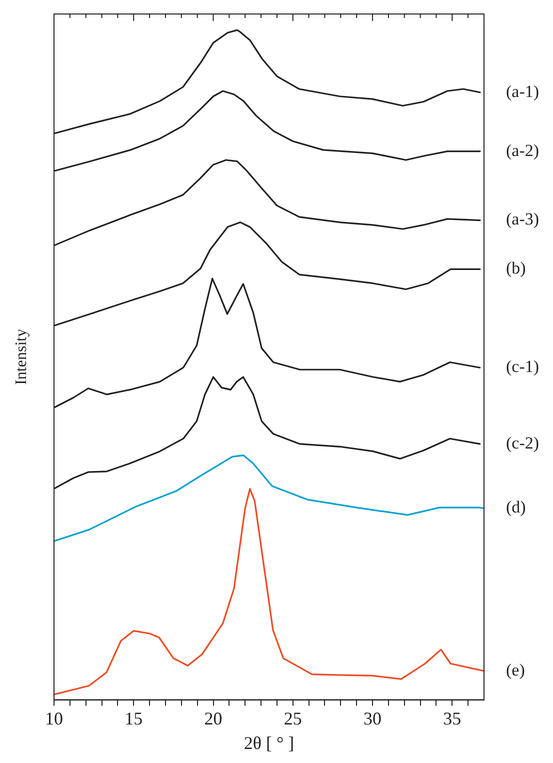 Image resolution: width=553 pixels, height=763 pixels. What do you see at coordinates (373, 718) in the screenshot?
I see `x-tick-label: 30` at bounding box center [373, 718].